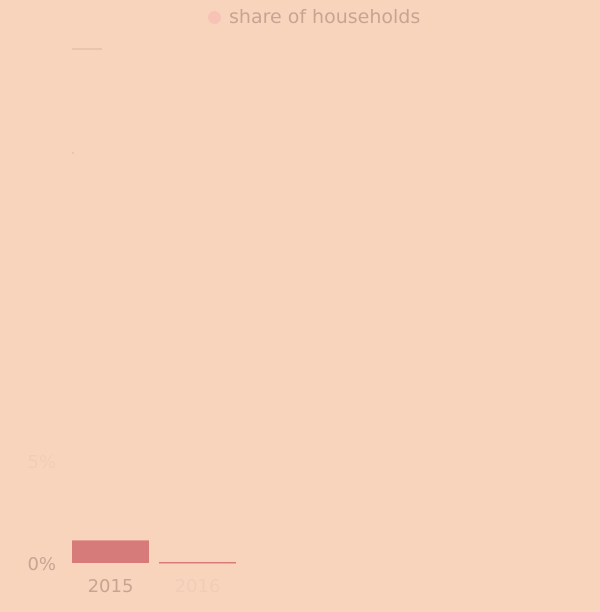  I want to click on y-axis-ticks: 0% 5%, so click(41, 513).